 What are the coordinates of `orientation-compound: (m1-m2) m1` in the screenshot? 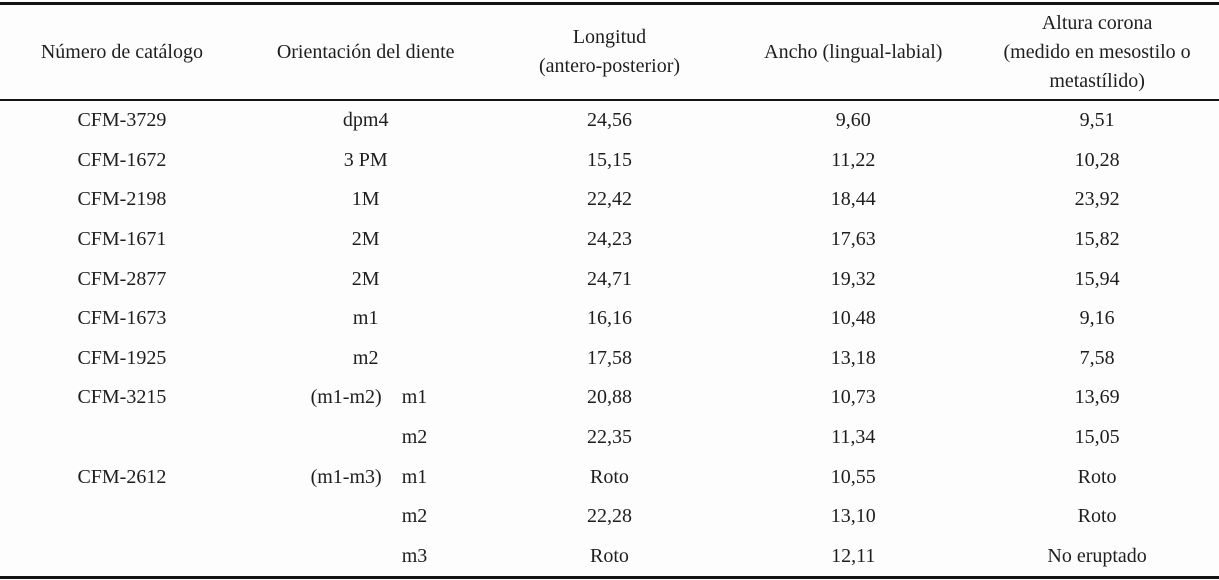 It's located at (366, 397).